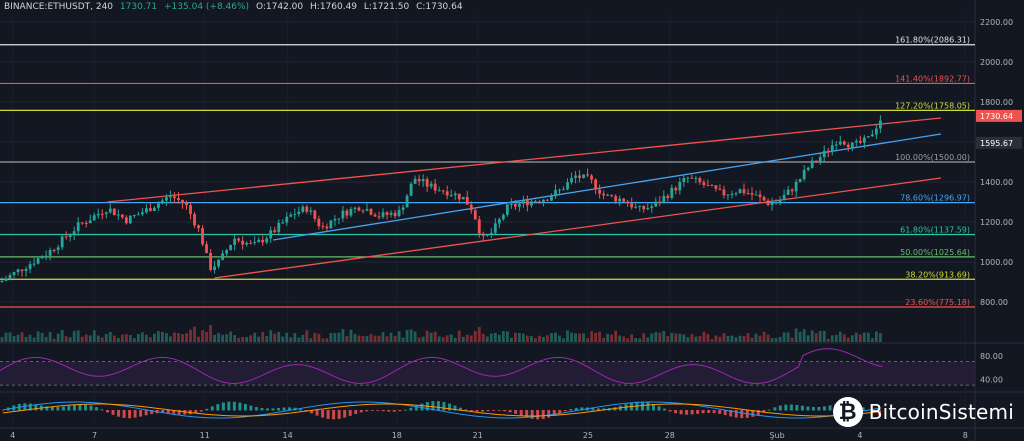 The width and height of the screenshot is (1024, 441). Describe the element at coordinates (937, 302) in the screenshot. I see `fib-label-8: 23.60%(775.18)` at that location.